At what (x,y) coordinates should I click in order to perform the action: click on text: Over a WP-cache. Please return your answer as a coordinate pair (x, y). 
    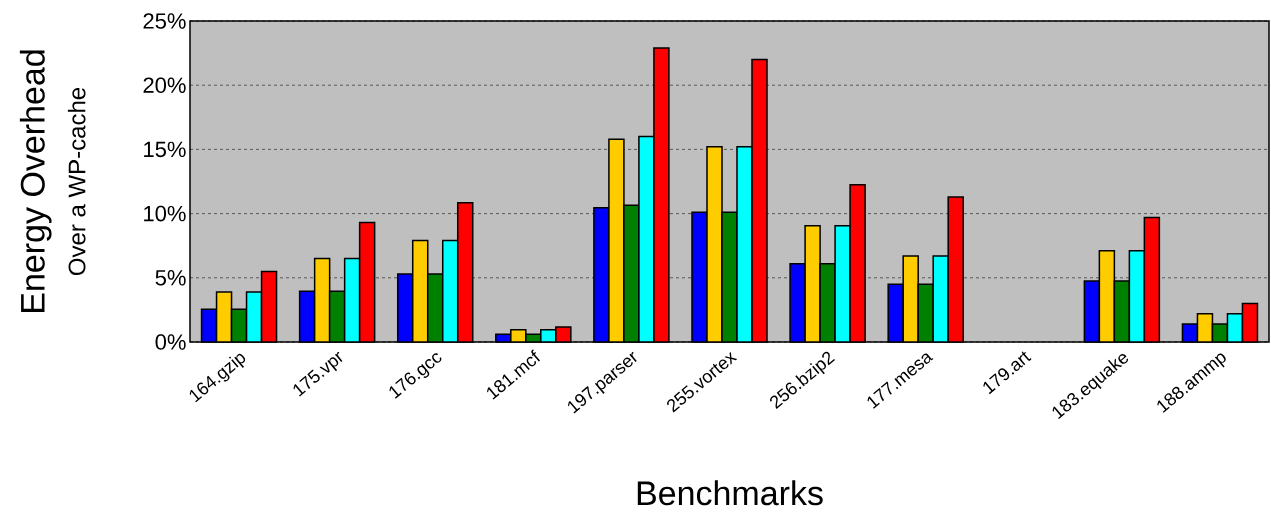
    Looking at the image, I should click on (76, 181).